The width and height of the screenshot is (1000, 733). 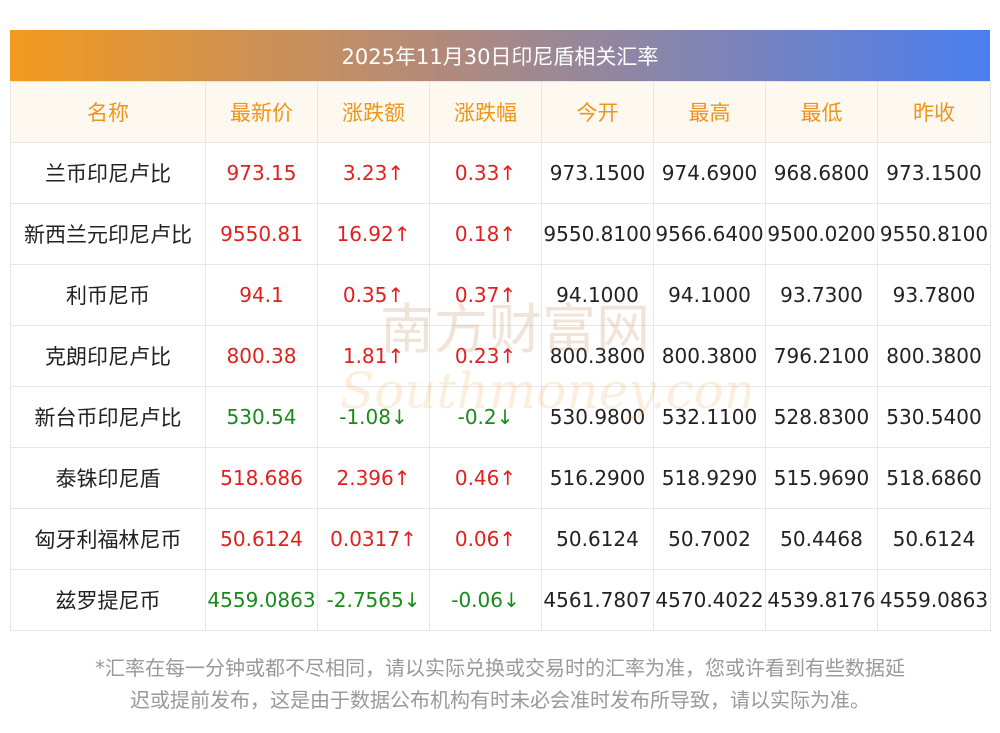 What do you see at coordinates (261, 417) in the screenshot?
I see `cell-latest: 530.54` at bounding box center [261, 417].